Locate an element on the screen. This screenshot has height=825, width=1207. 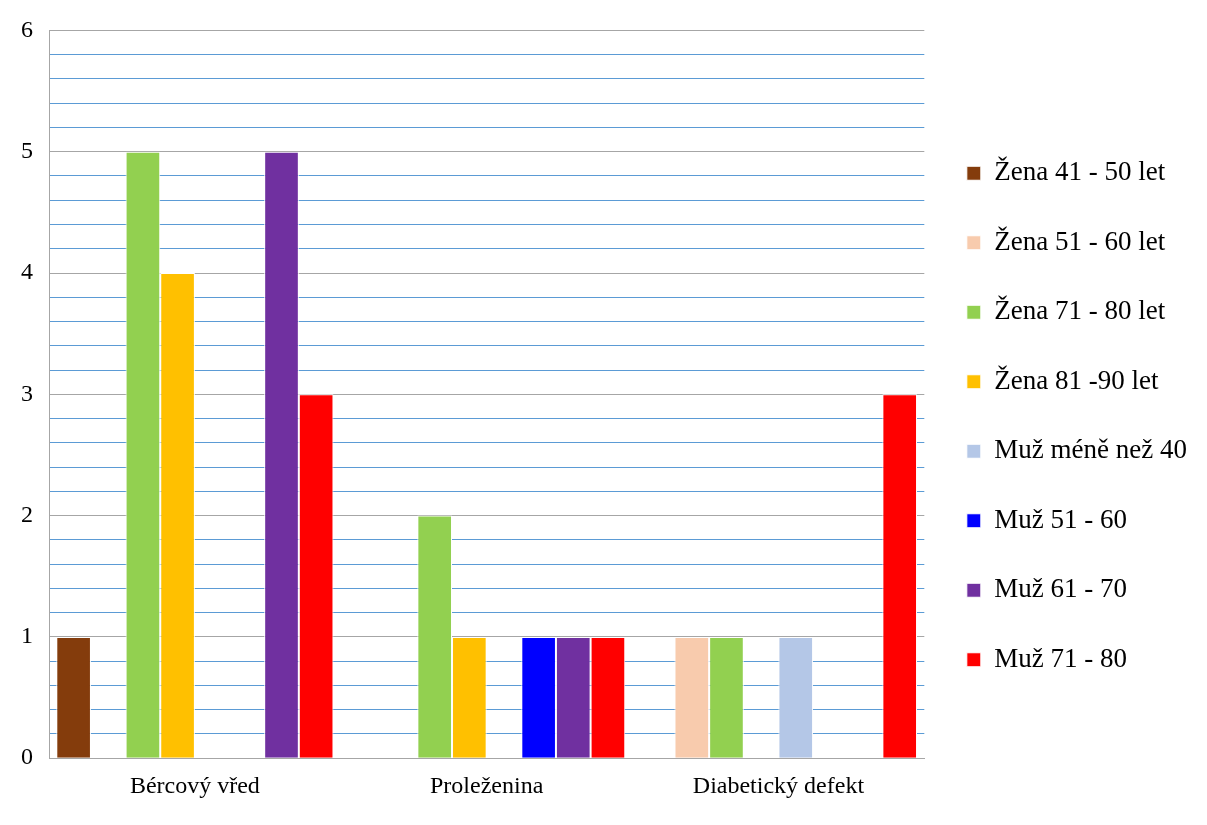
x-tick-label: Proleženina is located at coordinates (487, 784).